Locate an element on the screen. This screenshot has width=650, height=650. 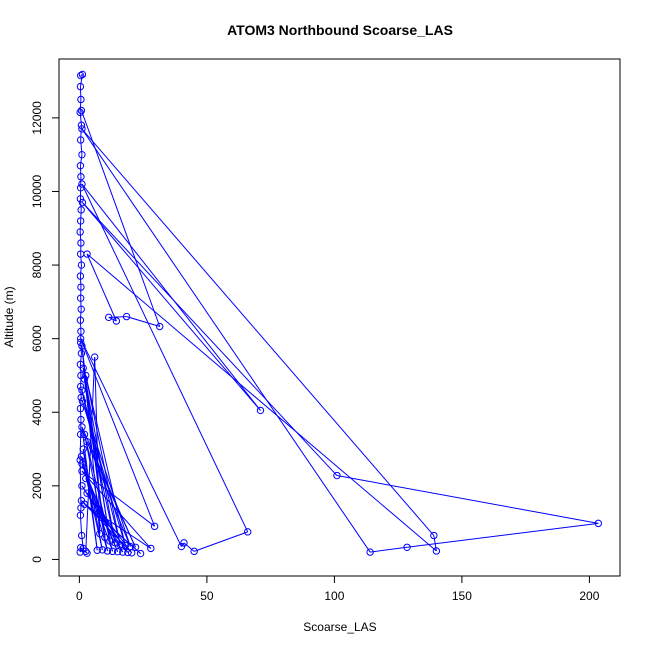
y-tick-label-0: 0 is located at coordinates (37, 559).